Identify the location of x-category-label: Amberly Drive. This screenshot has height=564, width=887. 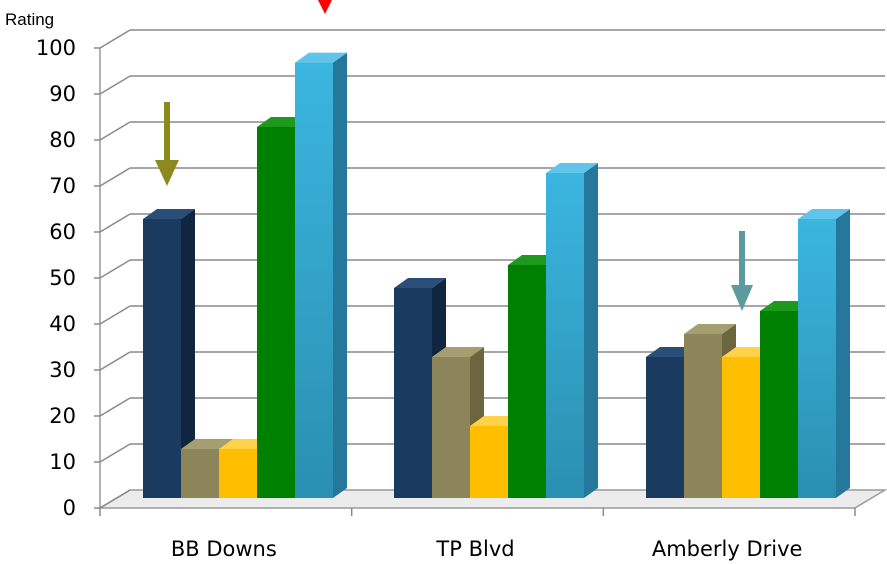
(727, 549).